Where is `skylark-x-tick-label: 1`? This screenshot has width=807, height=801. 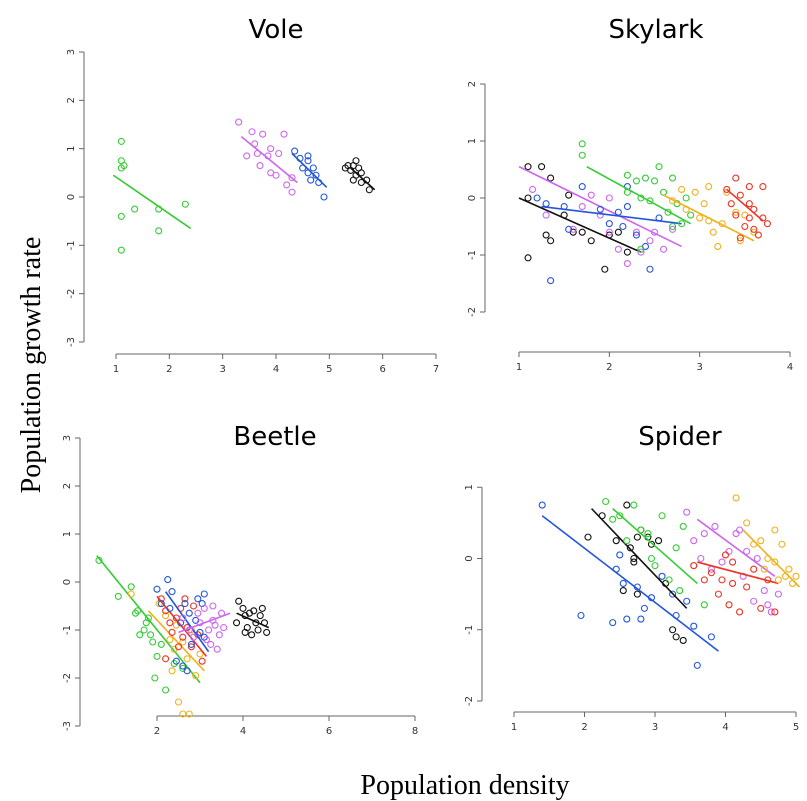 skylark-x-tick-label: 1 is located at coordinates (519, 367).